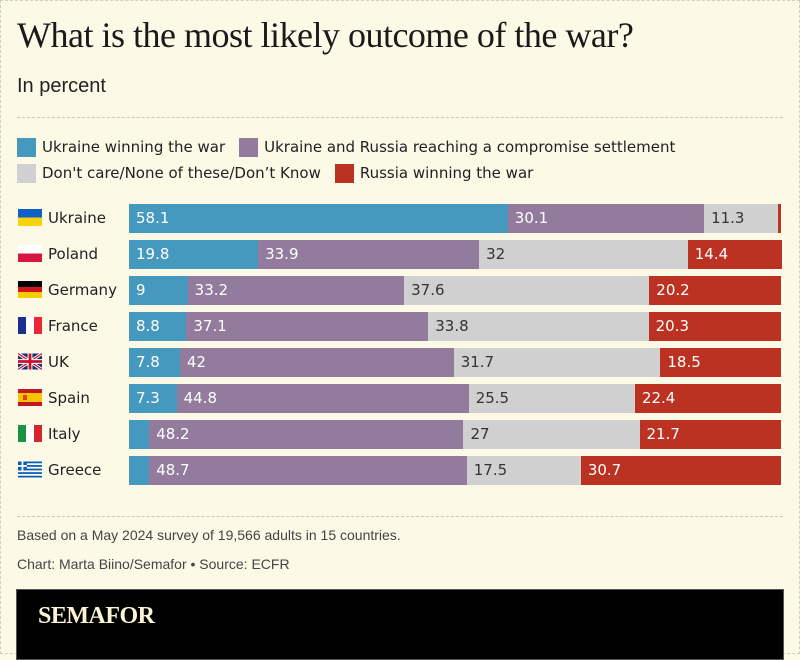  I want to click on bar-ukraine-compromise, so click(606, 218).